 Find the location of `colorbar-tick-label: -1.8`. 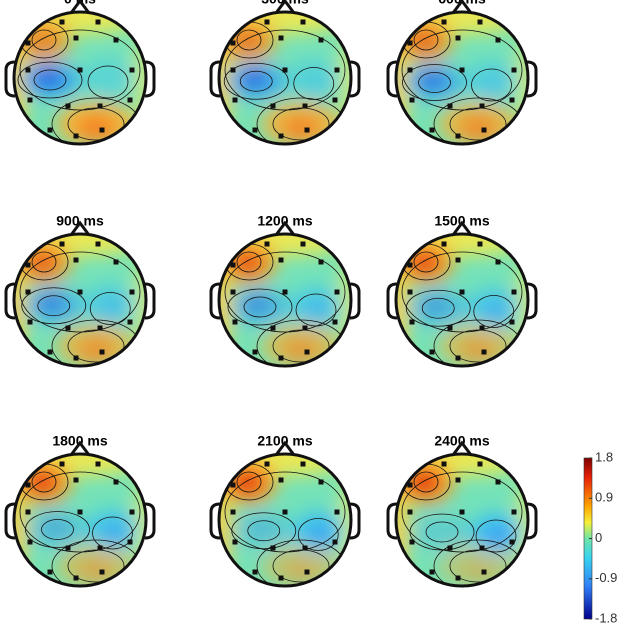

colorbar-tick-label: -1.8 is located at coordinates (606, 617).